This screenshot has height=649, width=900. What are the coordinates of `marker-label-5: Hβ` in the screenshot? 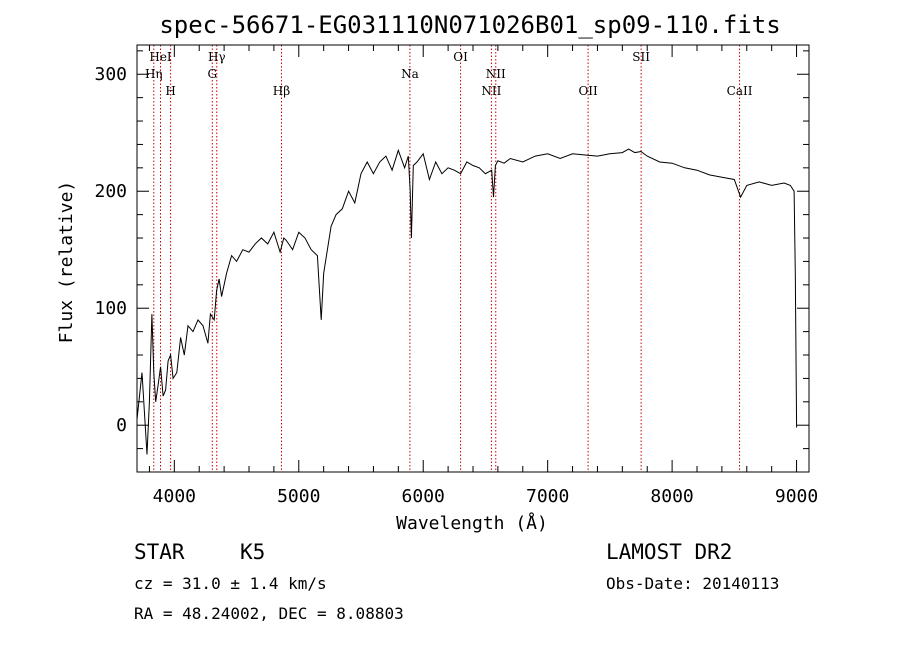 It's located at (281, 91).